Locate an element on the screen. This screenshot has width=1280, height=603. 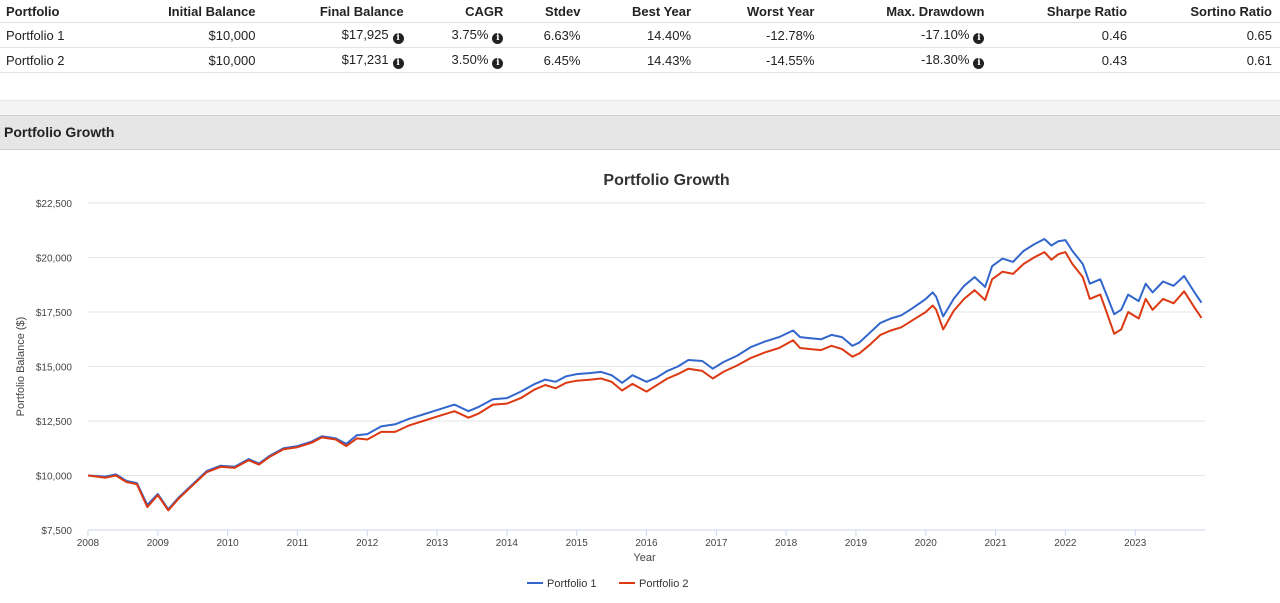
final-balance-cell: $17,231 i is located at coordinates (337, 60).